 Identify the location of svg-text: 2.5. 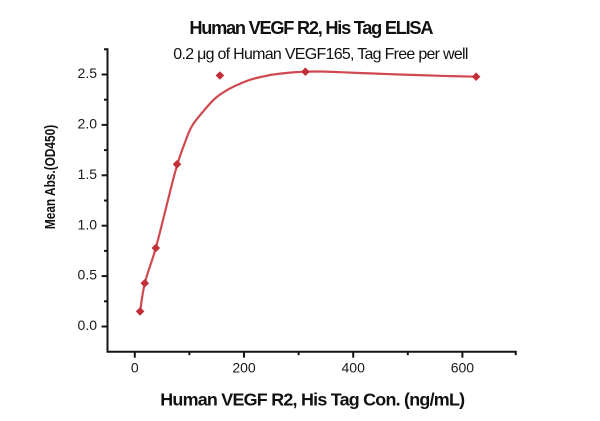
(88, 73).